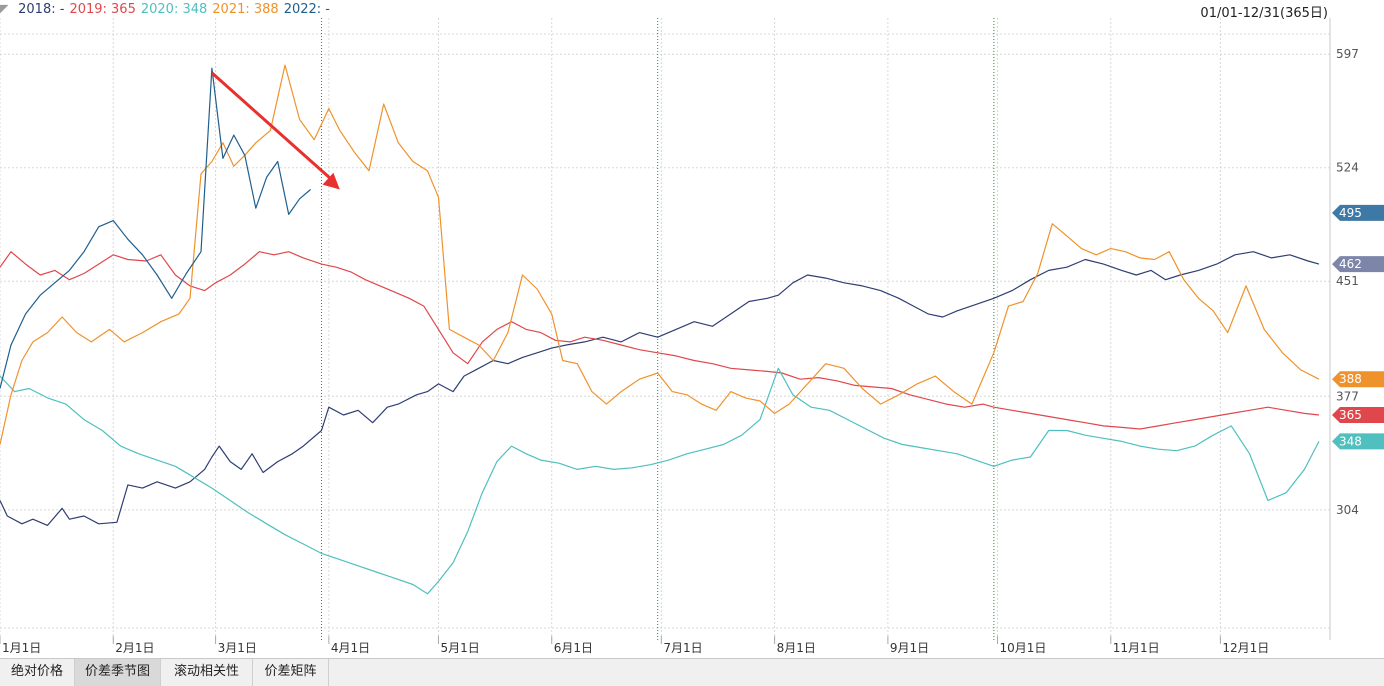 The image size is (1384, 686). Describe the element at coordinates (4, 8) in the screenshot. I see `resize-corner-icon: ◤` at that location.